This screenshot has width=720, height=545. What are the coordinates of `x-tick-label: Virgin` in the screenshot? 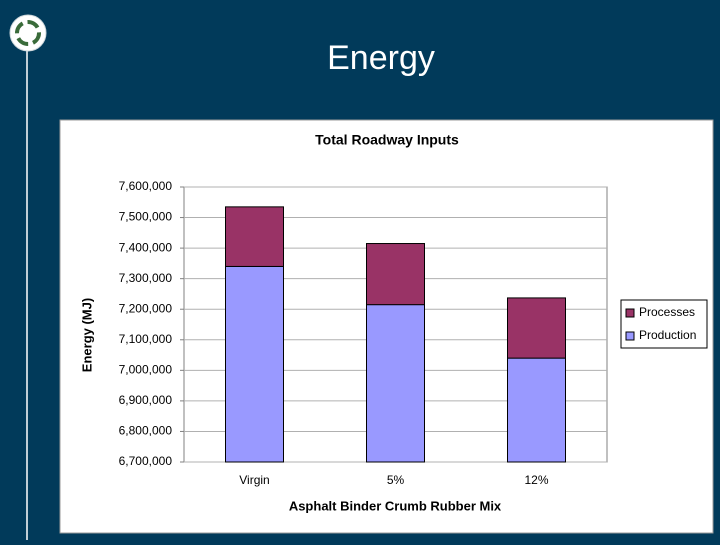 It's located at (254, 480).